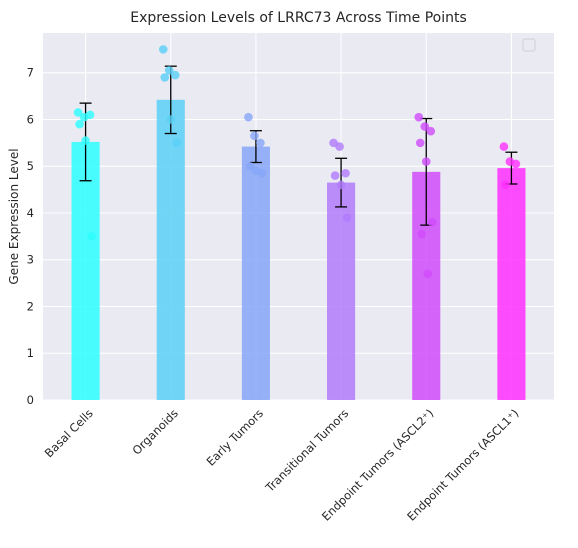 This screenshot has width=578, height=548. What do you see at coordinates (30, 119) in the screenshot?
I see `y-tick-label: 6` at bounding box center [30, 119].